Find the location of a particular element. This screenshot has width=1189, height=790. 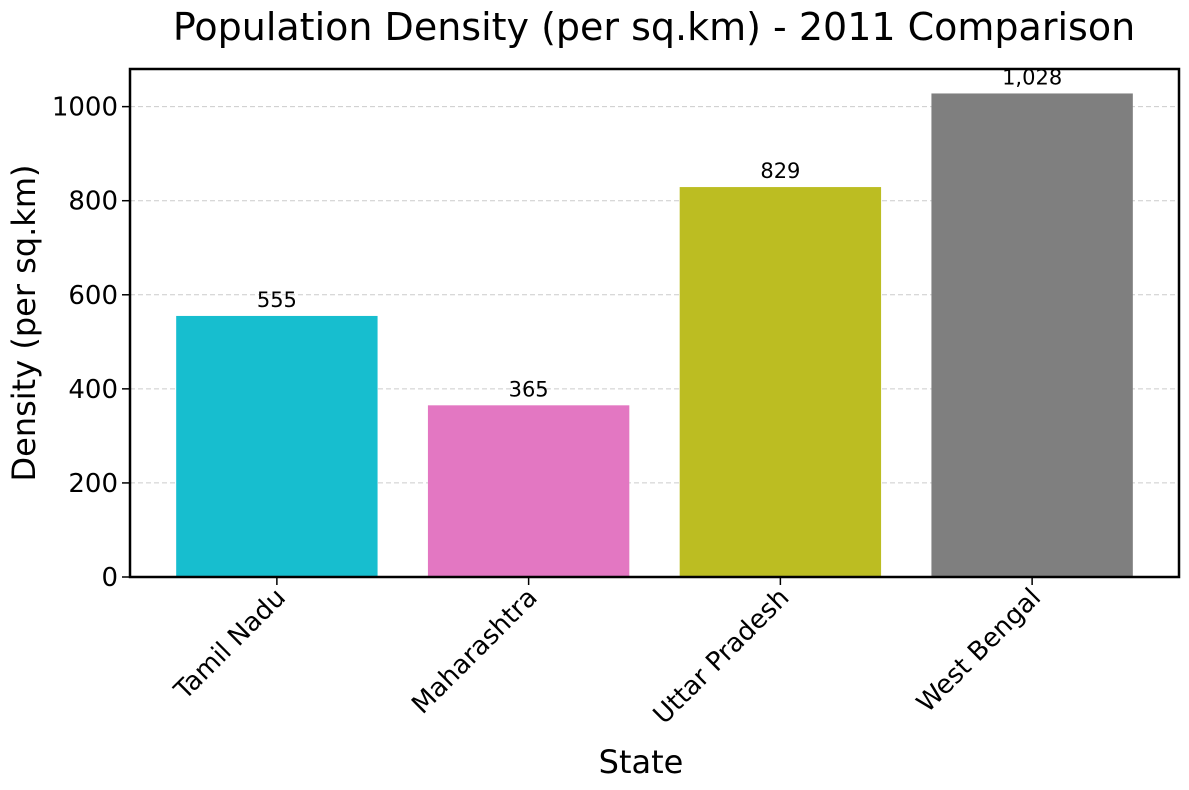

x-tick-label: Tamil Nadu is located at coordinates (230, 645).